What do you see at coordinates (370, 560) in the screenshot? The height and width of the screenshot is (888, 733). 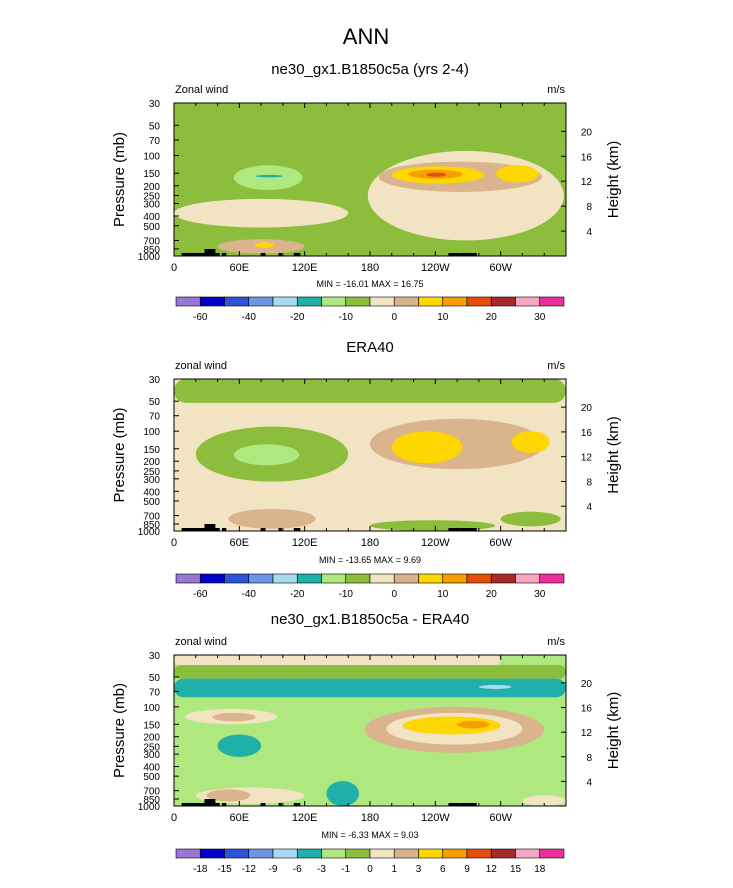 I see `min-max-stats: MIN = -13.65 MAX = 9.69` at bounding box center [370, 560].